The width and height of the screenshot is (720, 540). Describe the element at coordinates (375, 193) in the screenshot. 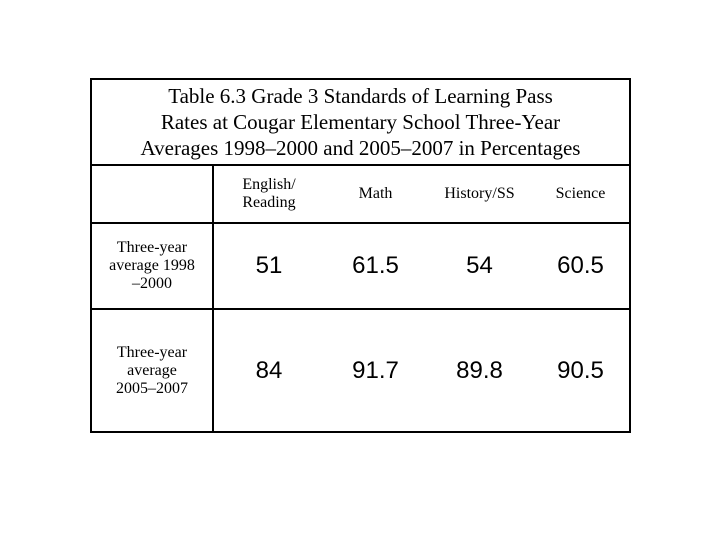

I see `header-math: Math` at that location.